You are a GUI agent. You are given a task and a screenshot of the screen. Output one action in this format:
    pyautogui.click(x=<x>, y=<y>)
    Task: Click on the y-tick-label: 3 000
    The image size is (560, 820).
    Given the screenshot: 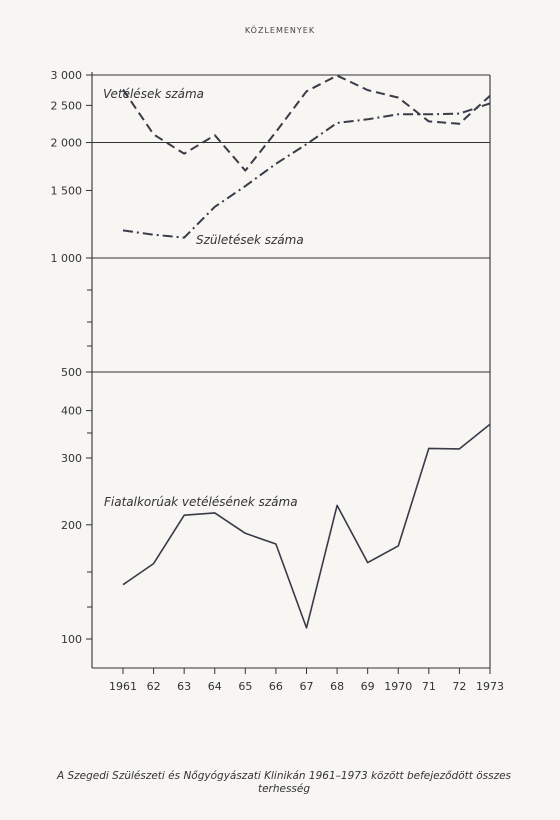 What is the action you would take?
    pyautogui.click(x=67, y=75)
    